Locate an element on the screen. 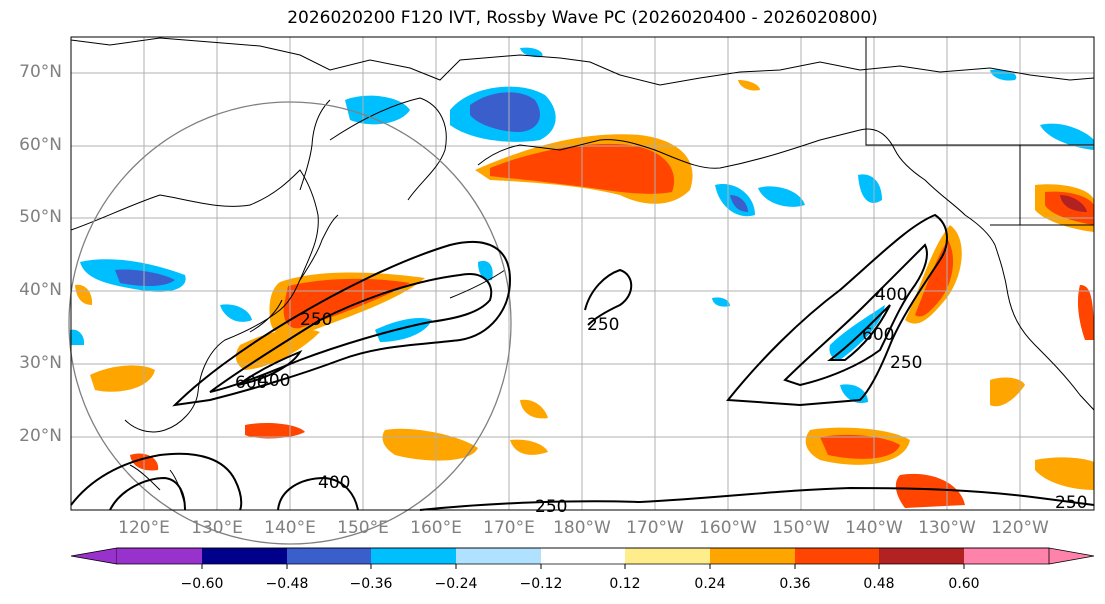 The image size is (1105, 604). lon-label: 140°E is located at coordinates (290, 528).